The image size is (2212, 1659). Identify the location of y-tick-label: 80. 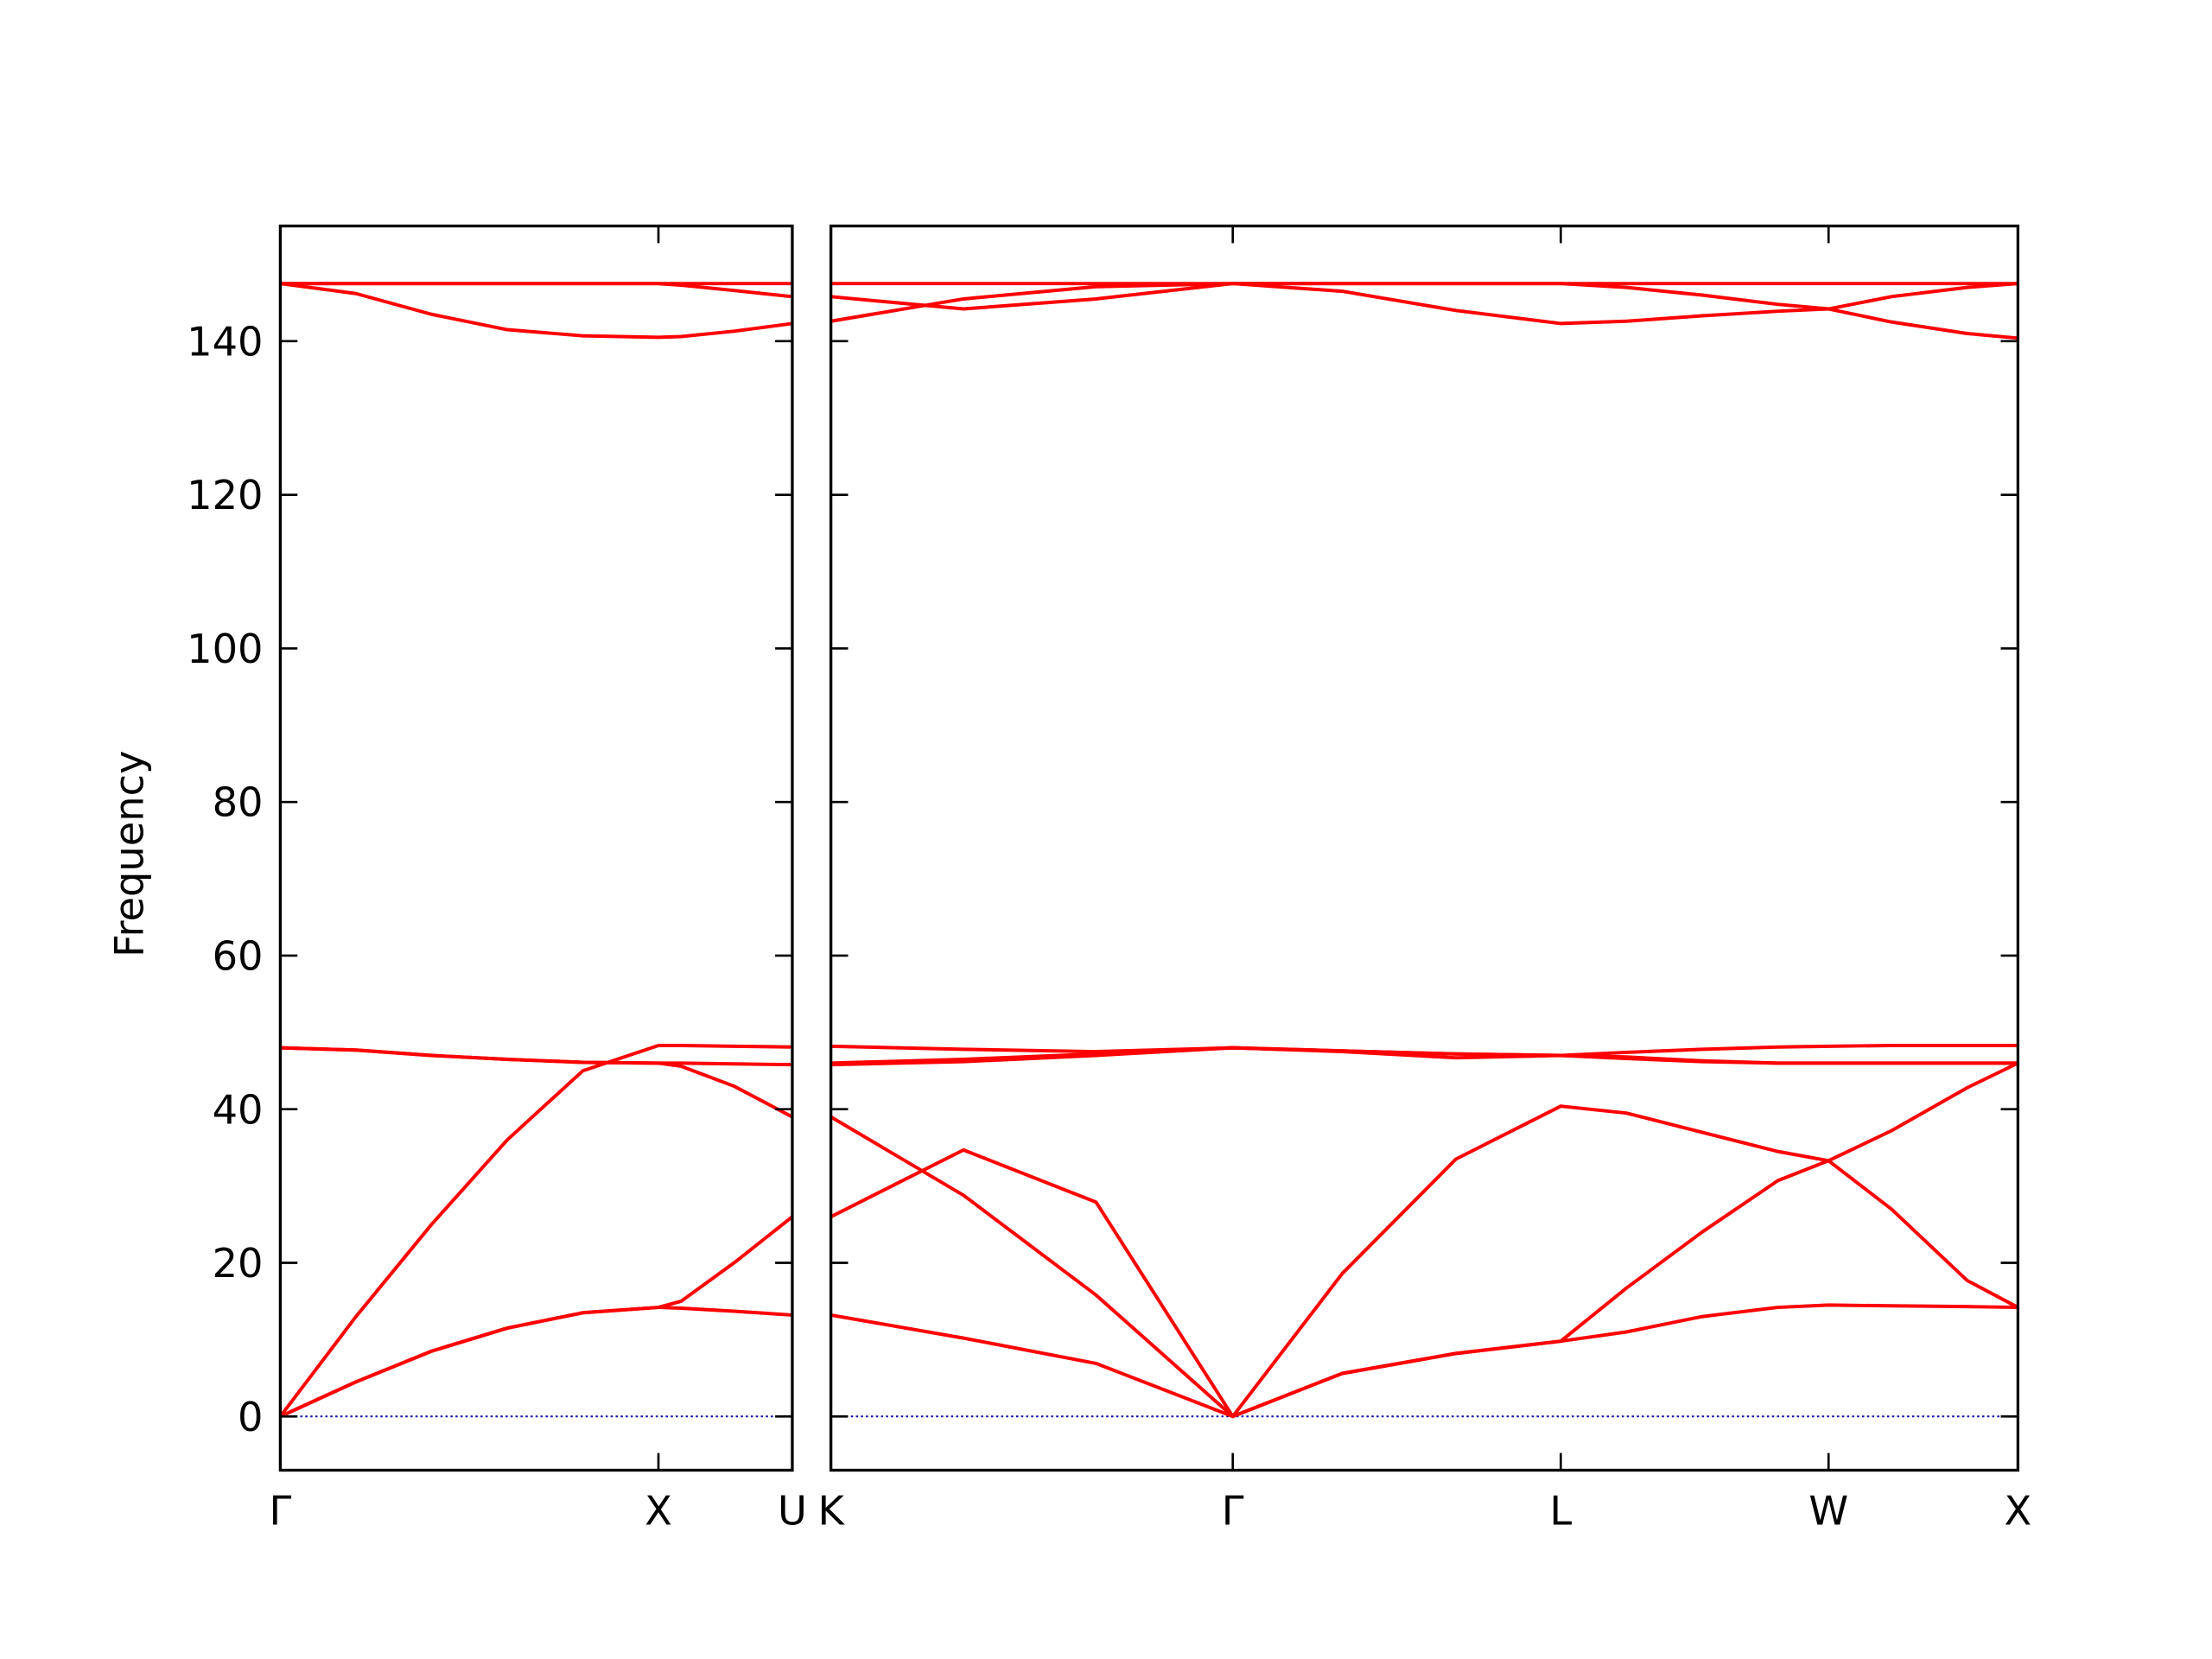
(238, 802).